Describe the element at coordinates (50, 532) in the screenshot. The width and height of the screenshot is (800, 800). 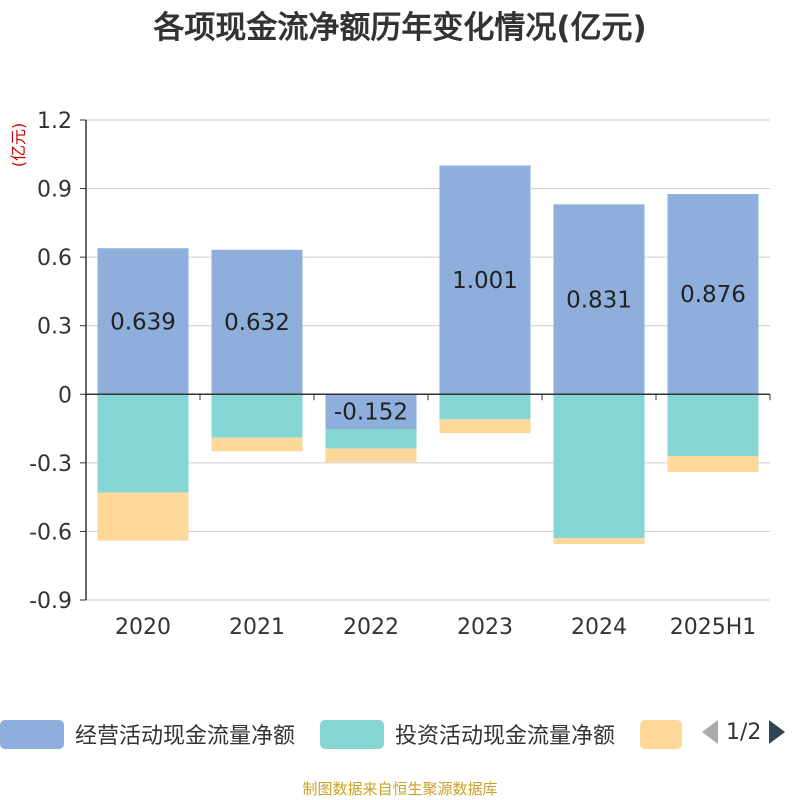
I see `y-tick-label: -0.6` at that location.